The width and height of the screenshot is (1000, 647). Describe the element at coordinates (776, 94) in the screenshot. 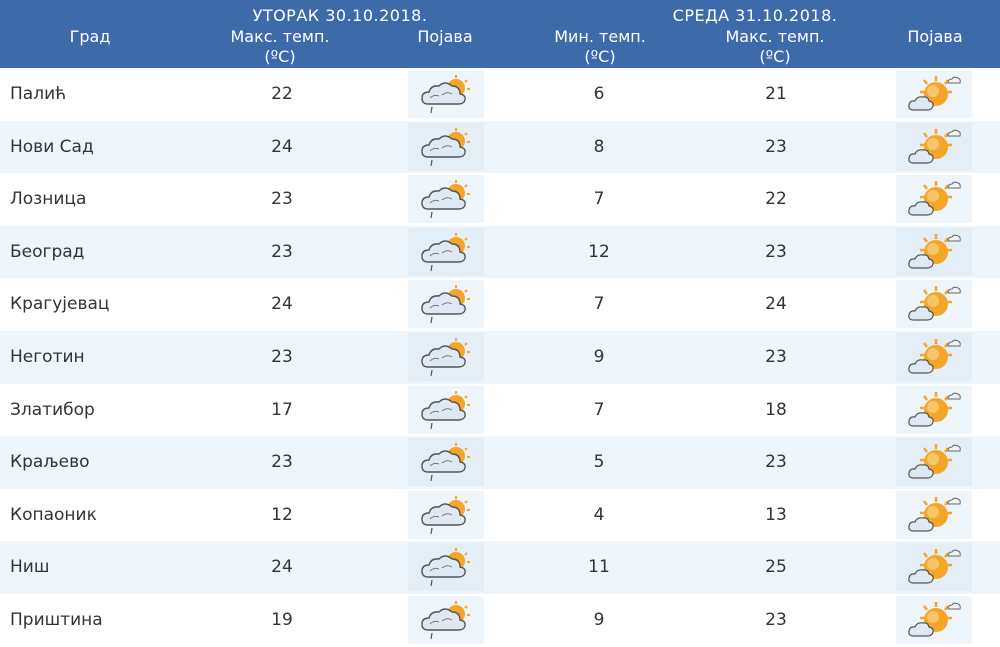

I see `day2-max-temp: 21` at that location.